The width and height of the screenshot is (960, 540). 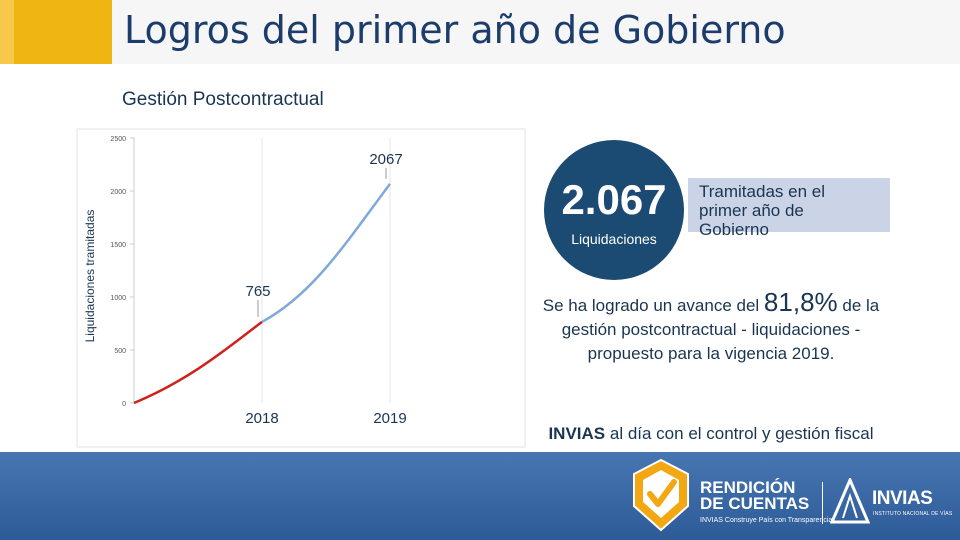 What do you see at coordinates (913, 514) in the screenshot?
I see `invias-subtitle: INSTITUTO NACIONAL DE VÍAS` at bounding box center [913, 514].